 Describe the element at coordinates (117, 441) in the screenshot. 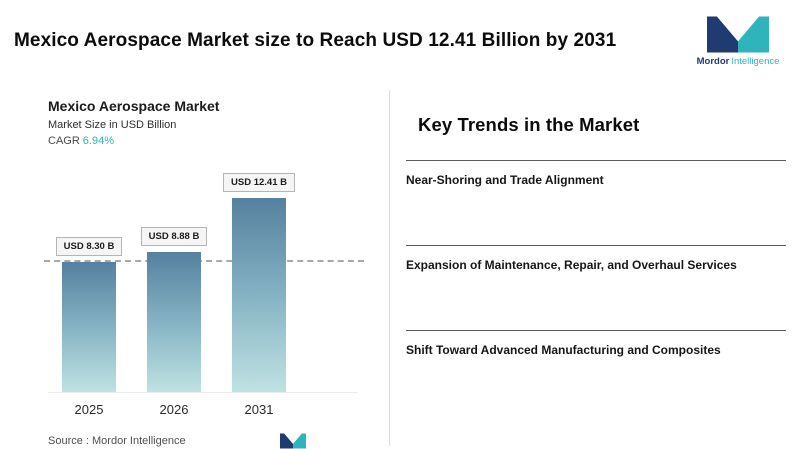

I see `source-text: Source : Mordor Intelligence` at that location.